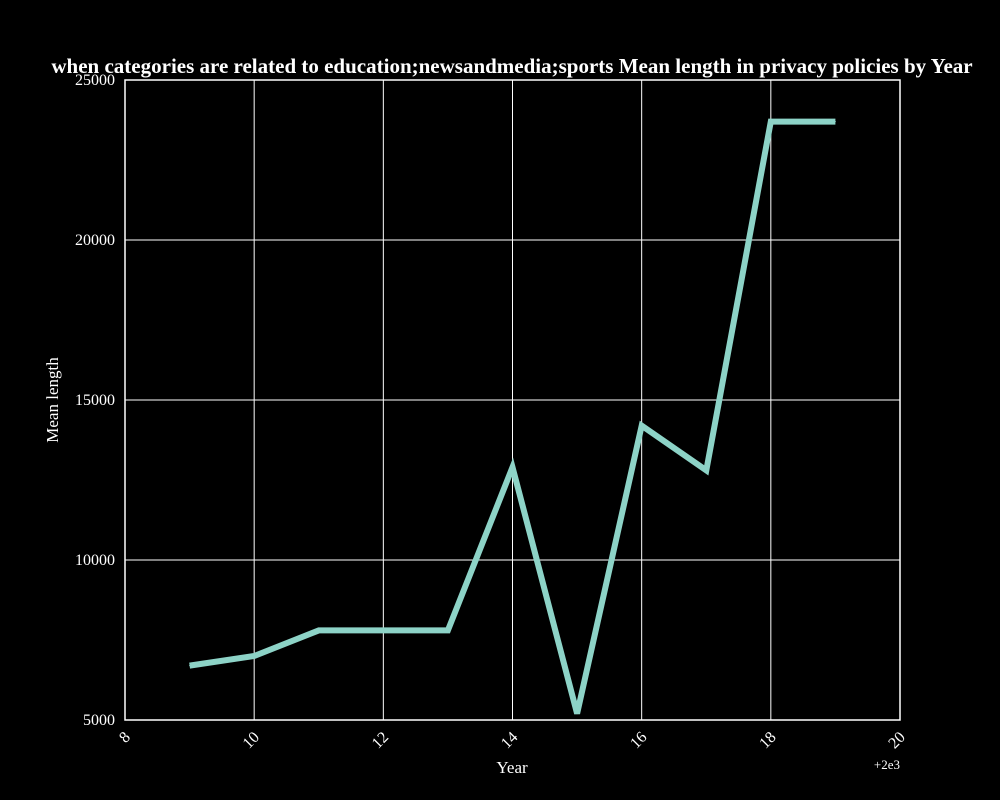 Image resolution: width=1000 pixels, height=800 pixels. I want to click on y-tick-label: 10000, so click(95, 560).